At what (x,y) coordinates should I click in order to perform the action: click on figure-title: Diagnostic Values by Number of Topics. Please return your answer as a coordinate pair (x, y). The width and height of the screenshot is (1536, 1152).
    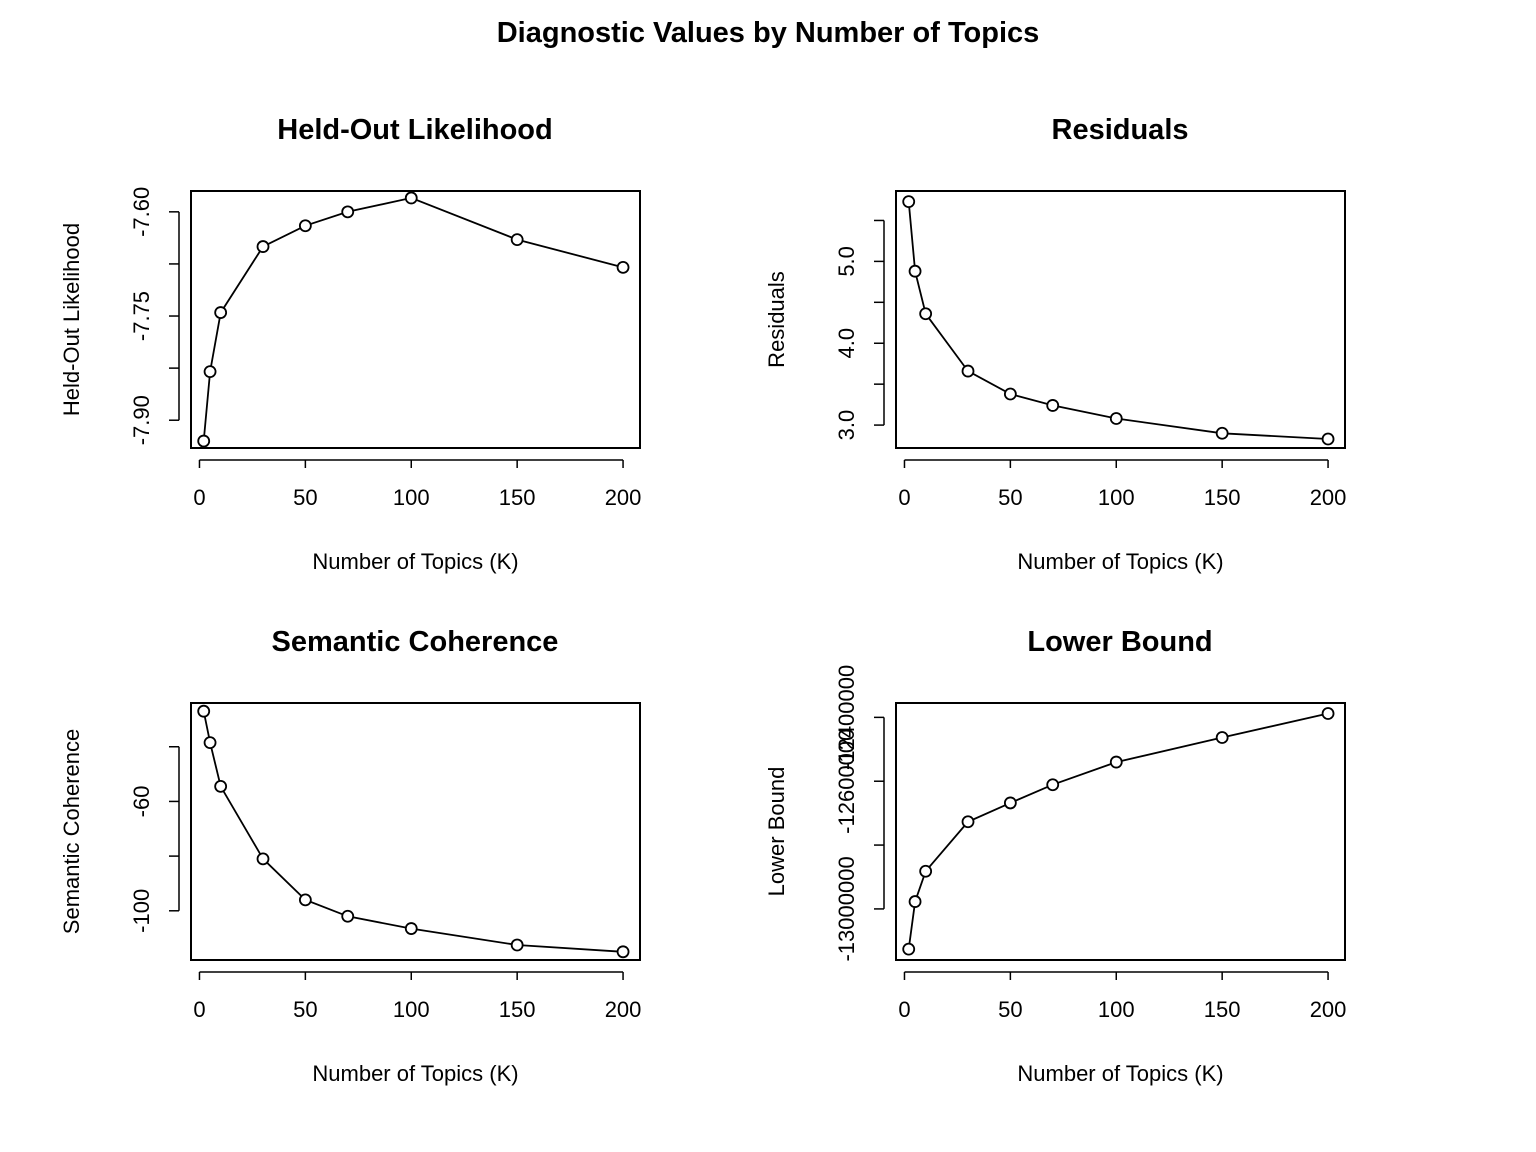
    Looking at the image, I should click on (768, 33).